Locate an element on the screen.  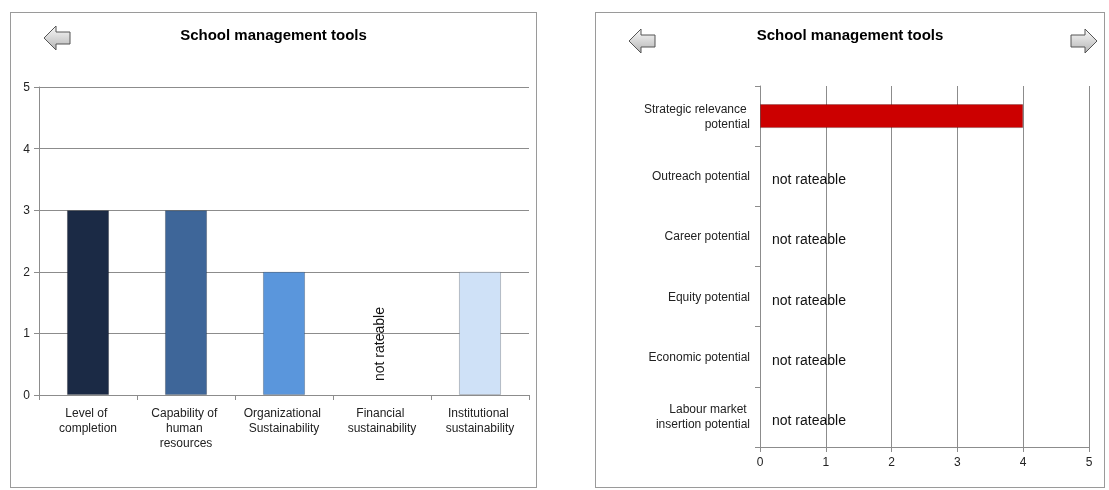
x-tick-label: Level of completion is located at coordinates (88, 420).